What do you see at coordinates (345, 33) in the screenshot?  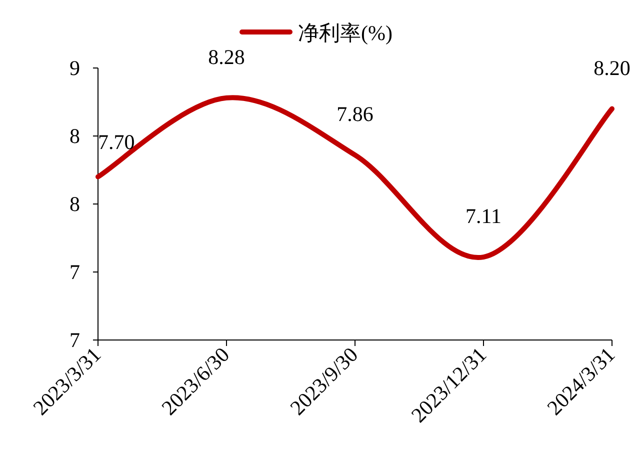 I see `legend-label: 净利率(%)` at bounding box center [345, 33].